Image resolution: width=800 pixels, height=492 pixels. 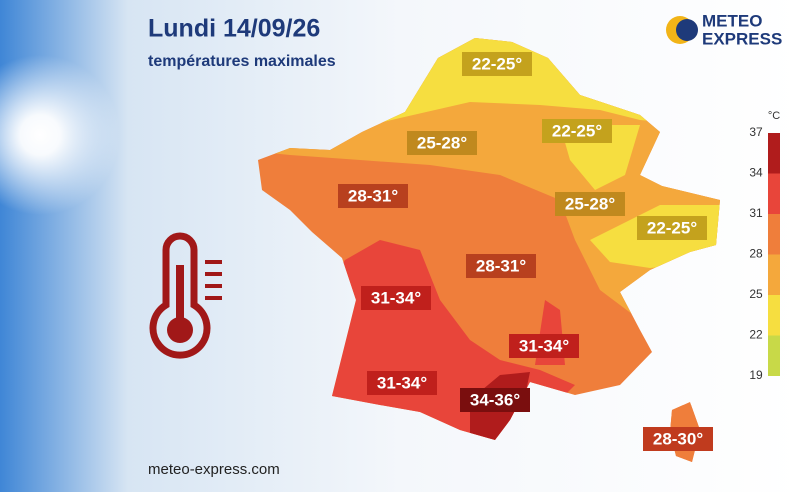 What do you see at coordinates (185, 295) in the screenshot?
I see `thermometer` at bounding box center [185, 295].